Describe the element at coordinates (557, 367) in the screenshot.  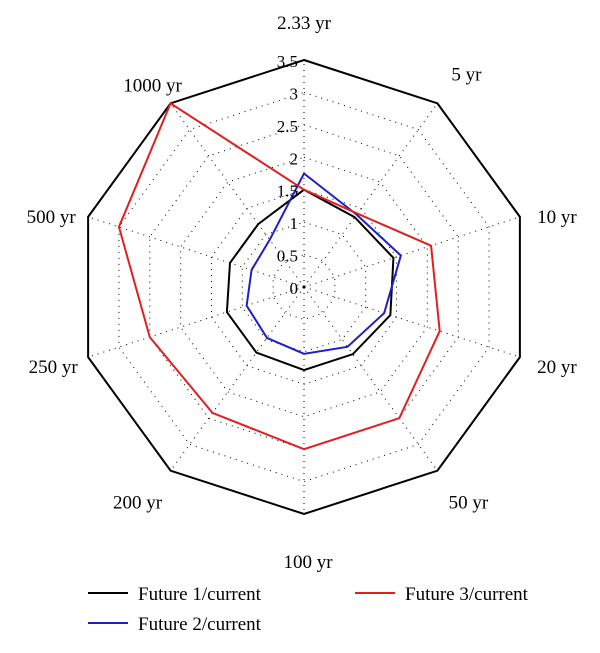
I see `category-label-4: 20 yr` at that location.